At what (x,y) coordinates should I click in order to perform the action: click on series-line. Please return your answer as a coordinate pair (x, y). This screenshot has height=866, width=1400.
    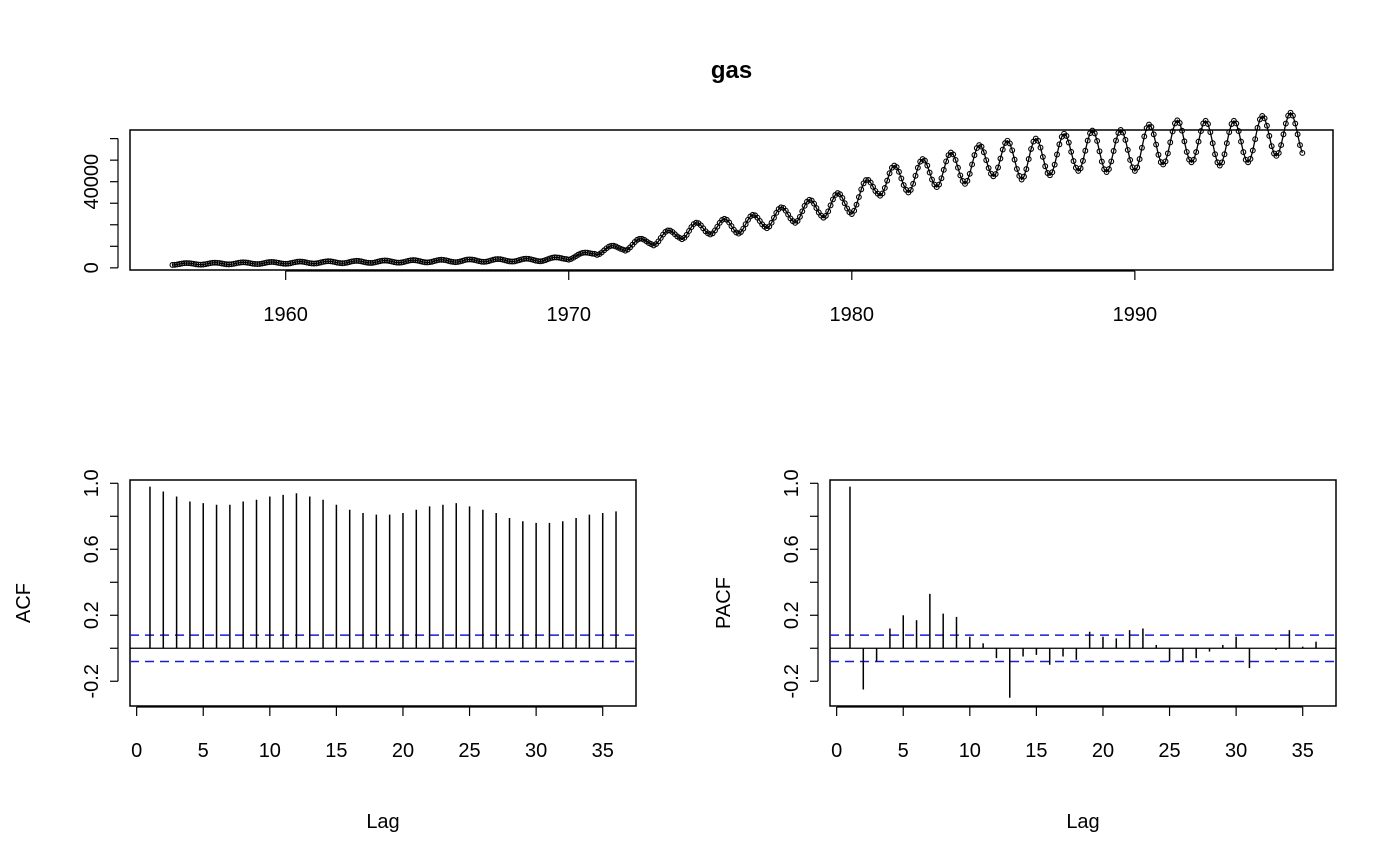
    Looking at the image, I should click on (737, 188).